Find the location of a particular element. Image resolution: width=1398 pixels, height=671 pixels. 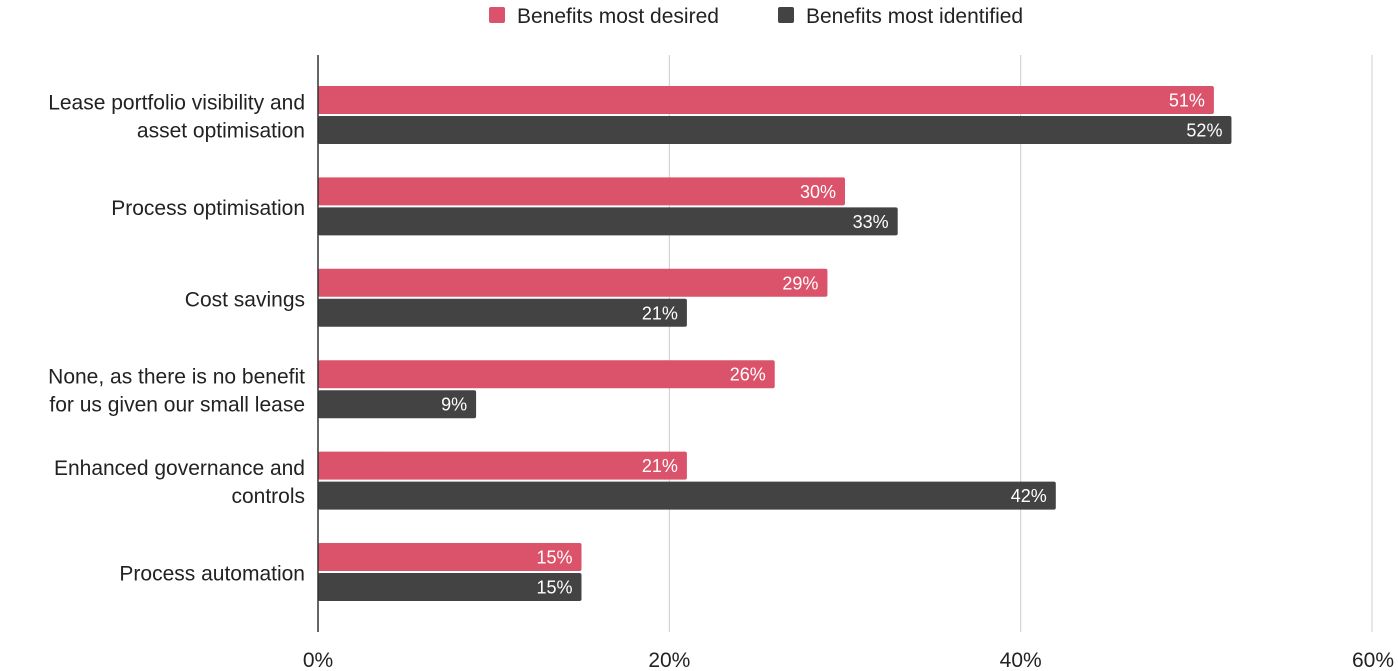

x-tick-labels: 0% 20% 40% 60% is located at coordinates (848, 660).